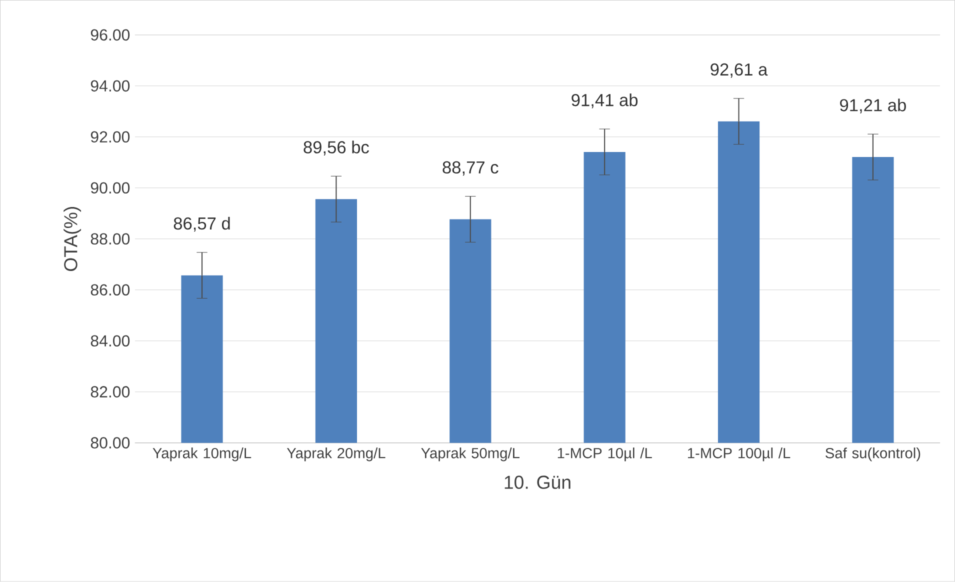 The width and height of the screenshot is (955, 582). Describe the element at coordinates (336, 455) in the screenshot. I see `x-tick-label: Yaprak 20mg/L` at that location.